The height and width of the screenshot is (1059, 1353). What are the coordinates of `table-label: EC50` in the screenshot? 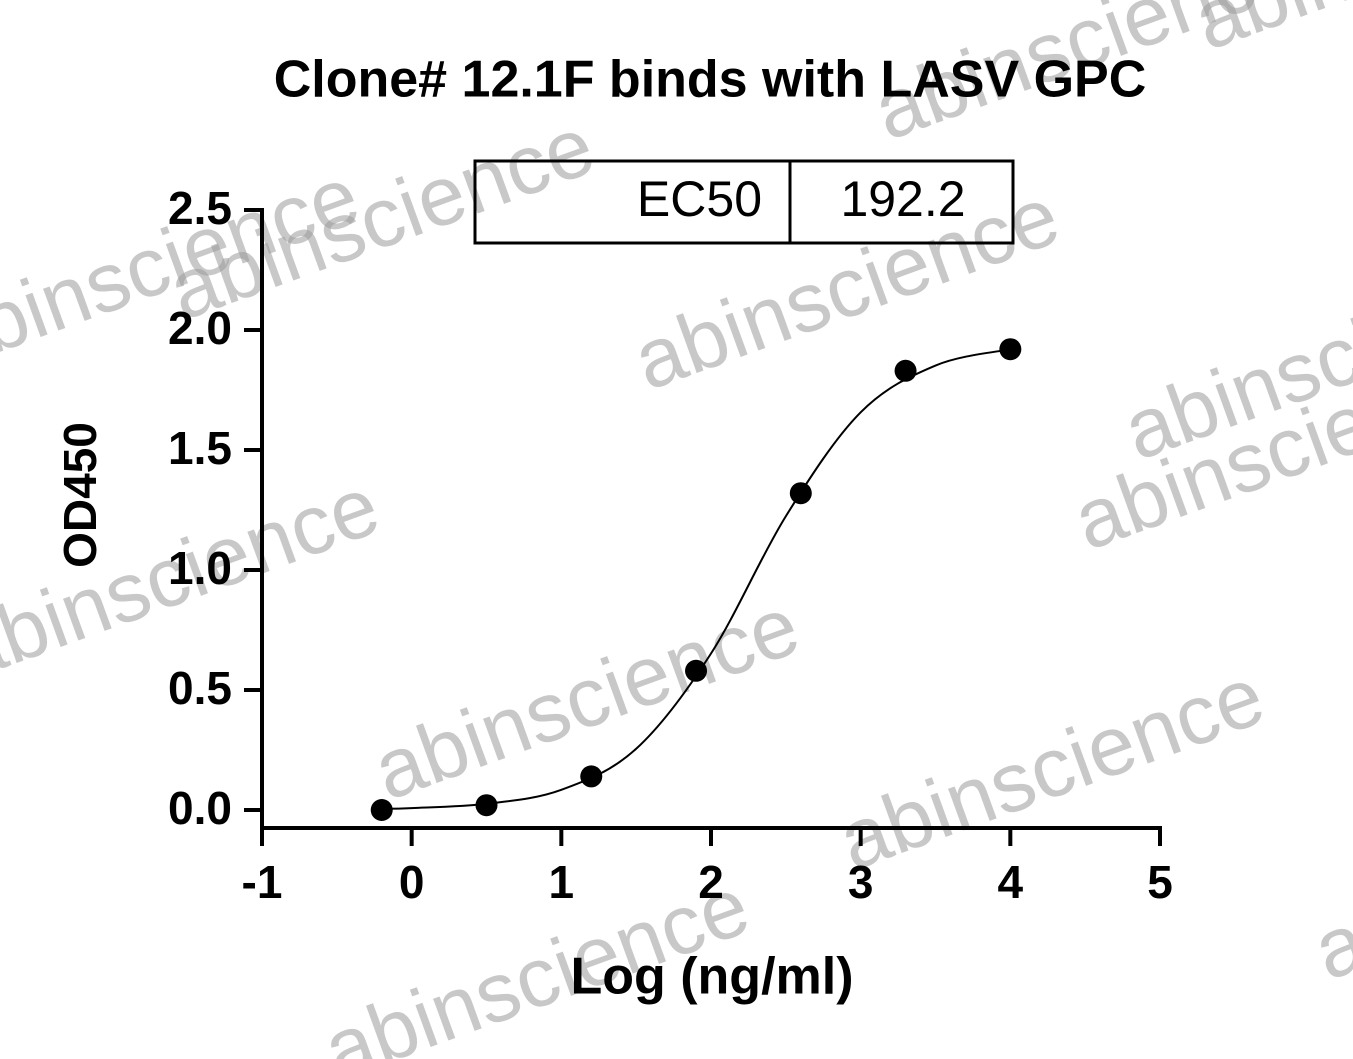 It's located at (699, 199).